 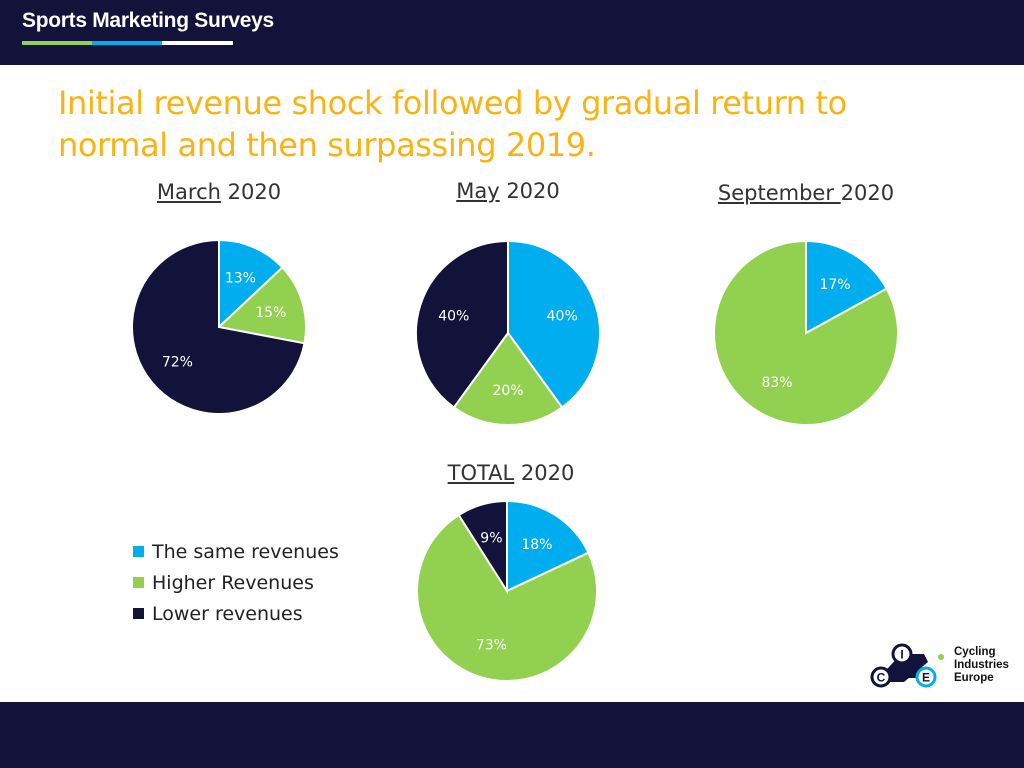 I want to click on pie-3-slice-higher, so click(x=507, y=597).